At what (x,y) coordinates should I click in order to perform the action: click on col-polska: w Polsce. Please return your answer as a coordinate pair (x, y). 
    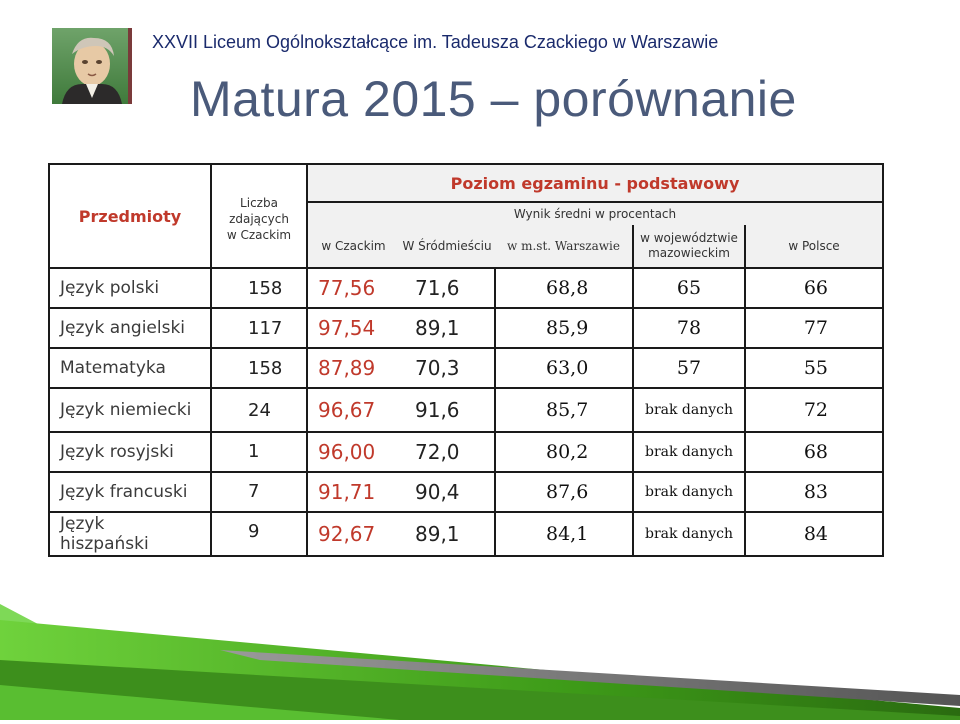
    Looking at the image, I should click on (815, 247).